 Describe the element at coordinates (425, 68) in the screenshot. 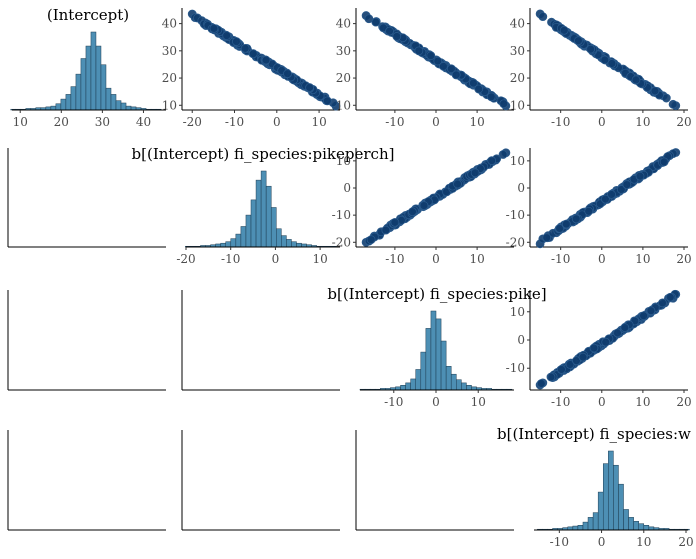

I see `scatter-panel: -10 0 10 10 20 30 40` at that location.